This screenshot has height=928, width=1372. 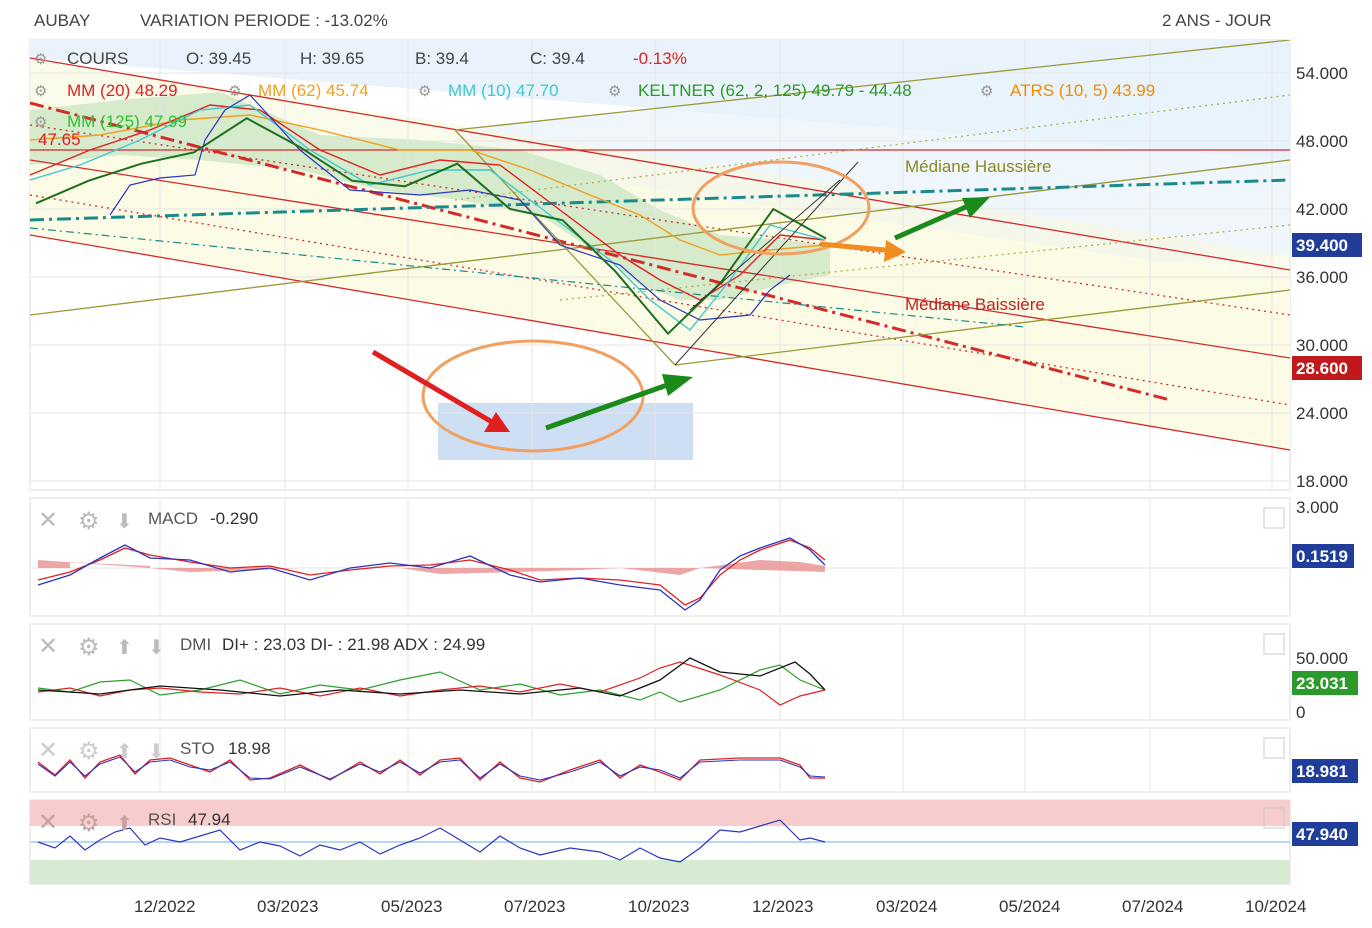 I want to click on macd-value: -0.290, so click(x=234, y=518).